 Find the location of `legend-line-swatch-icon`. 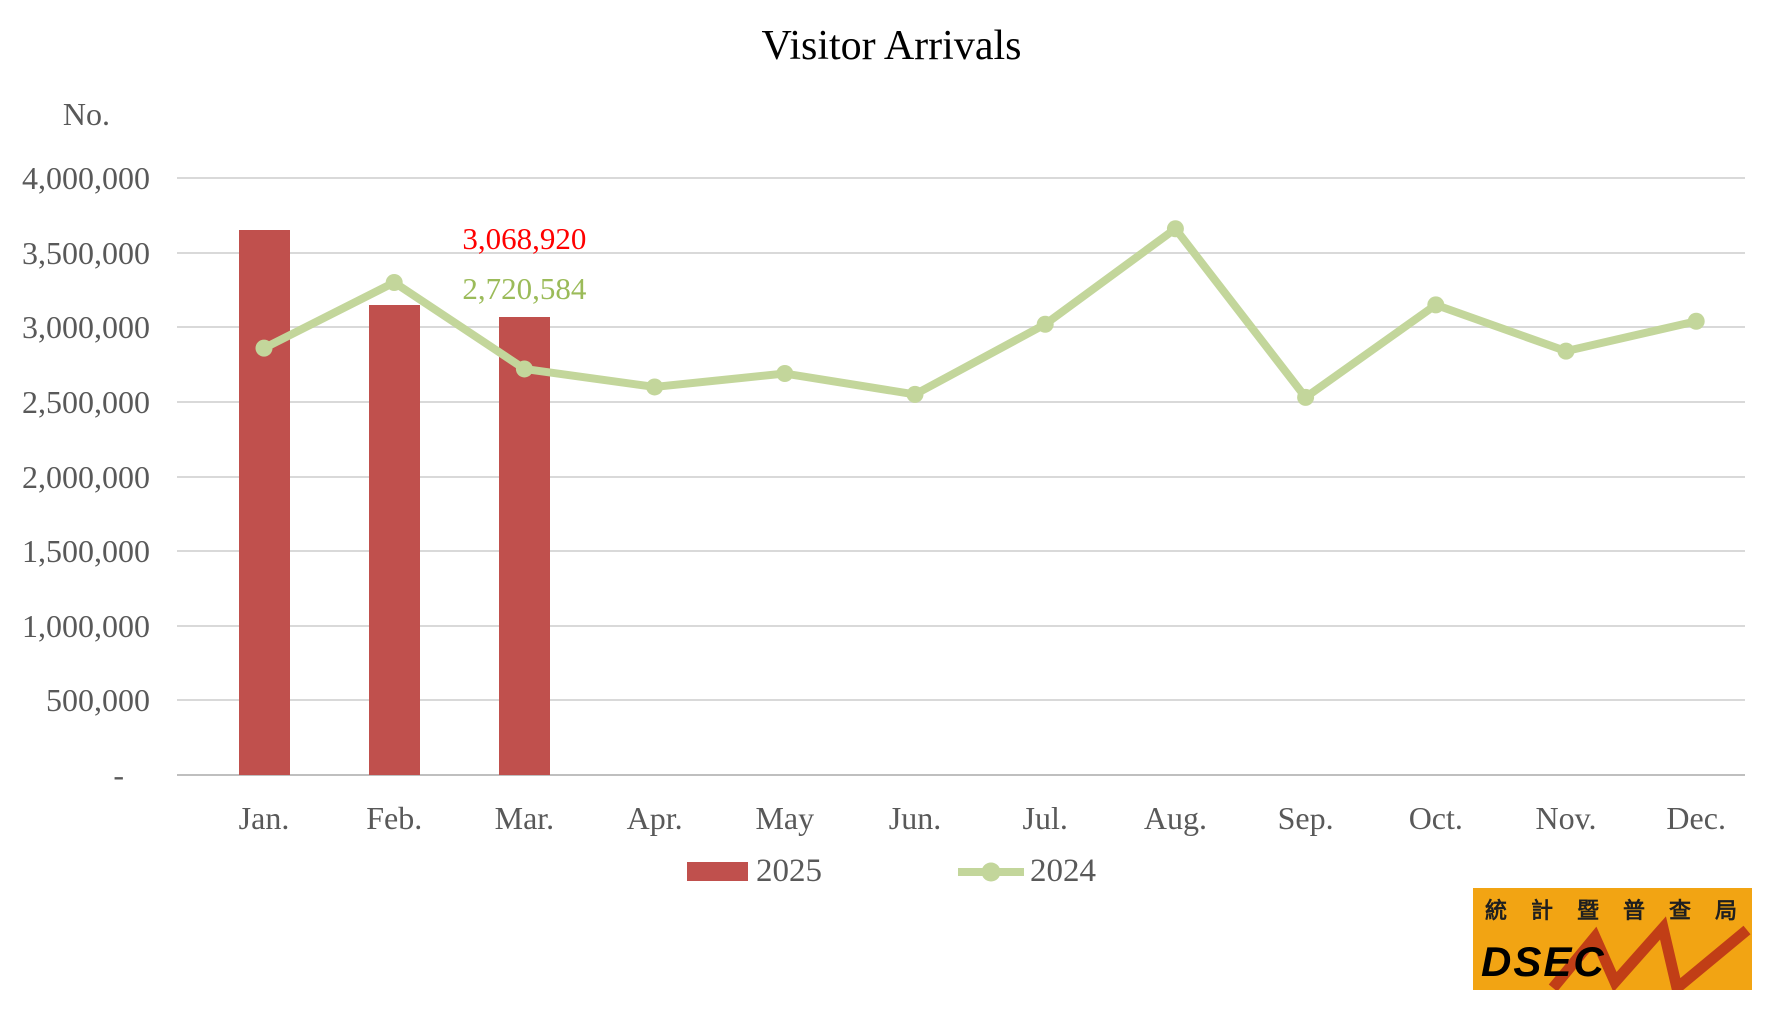

legend-line-swatch-icon is located at coordinates (991, 871).